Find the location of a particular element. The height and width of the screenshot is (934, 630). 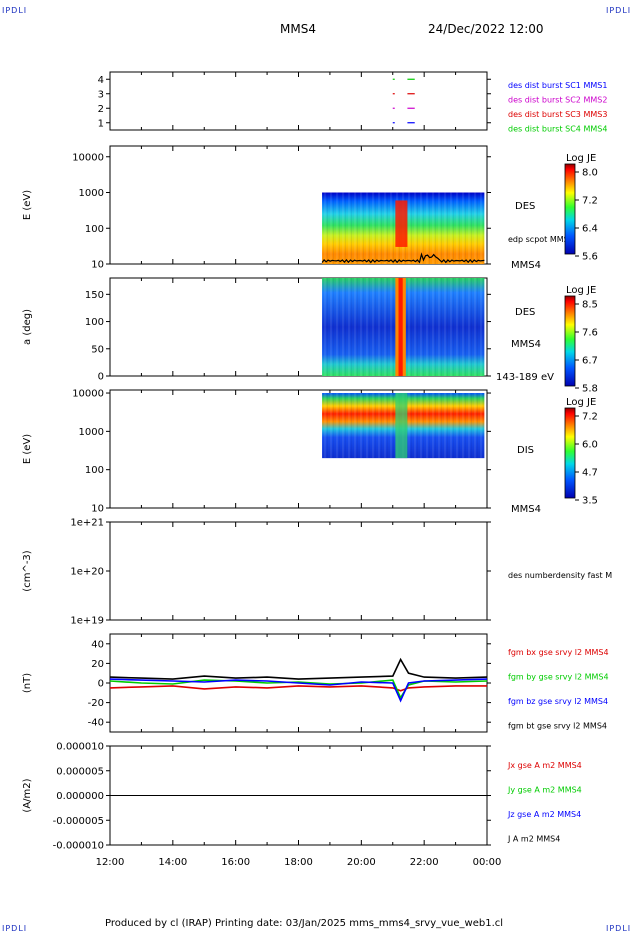

current-legend-3: Jz gse A m2 MMS4 is located at coordinates (544, 814).